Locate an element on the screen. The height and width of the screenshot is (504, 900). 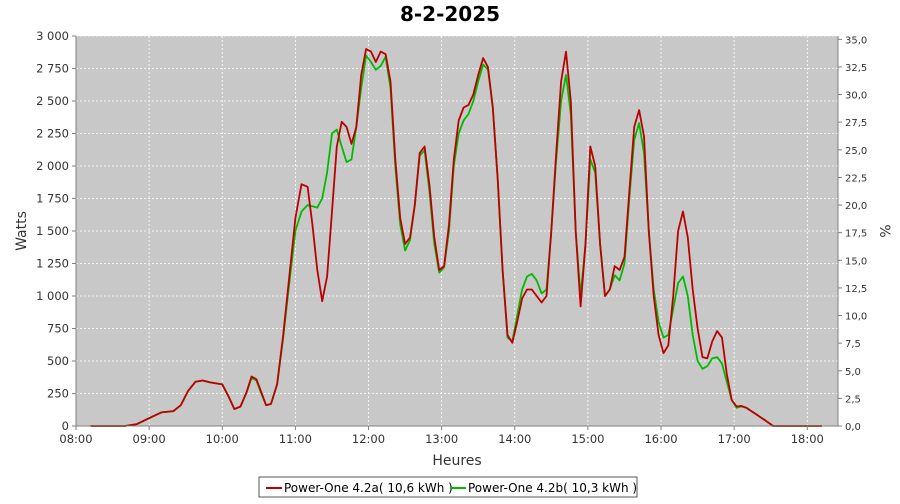
x-tick-label: 10:00 is located at coordinates (222, 439).